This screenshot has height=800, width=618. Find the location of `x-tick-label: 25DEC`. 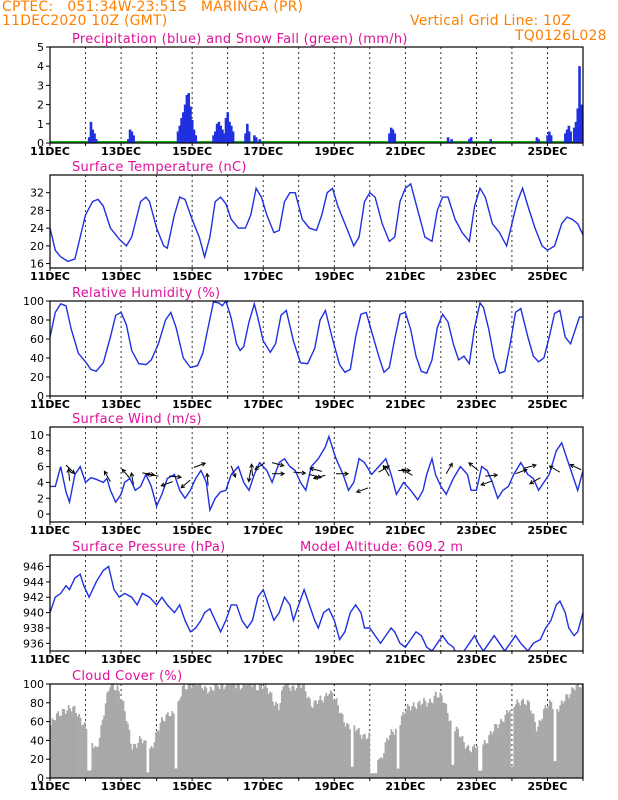

x-tick-label: 25DEC is located at coordinates (547, 786).